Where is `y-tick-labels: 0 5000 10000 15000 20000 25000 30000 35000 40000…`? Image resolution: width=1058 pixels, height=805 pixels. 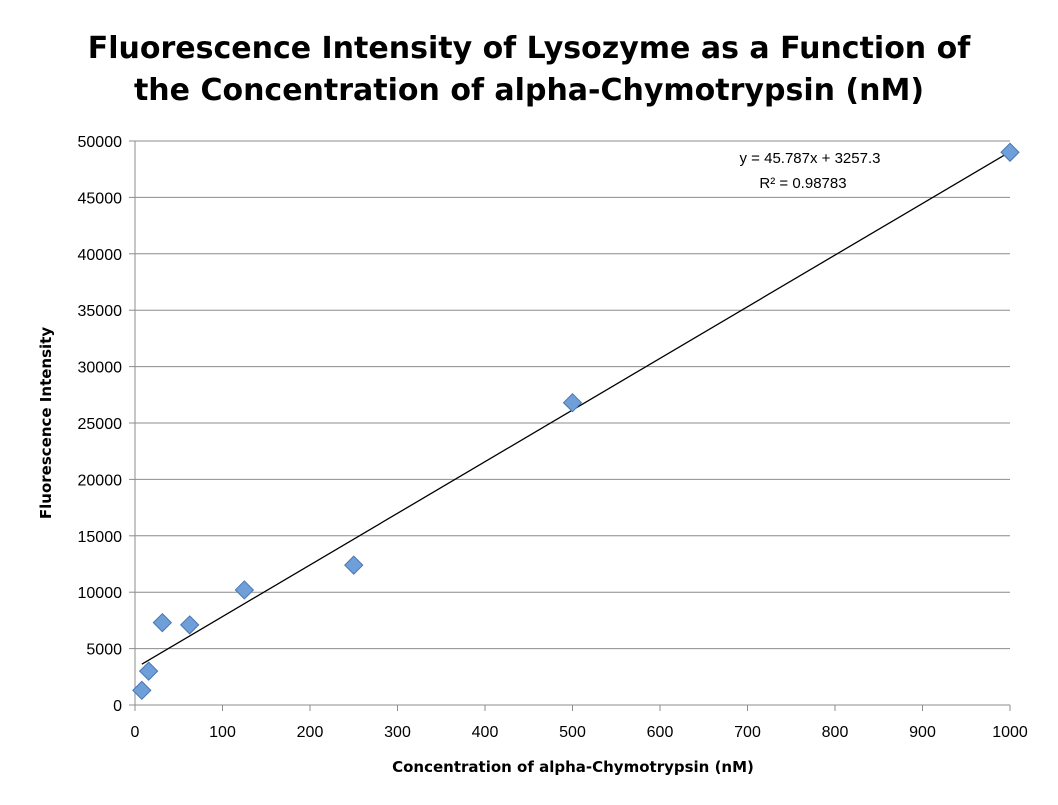
y-tick-labels: 0 5000 10000 15000 20000 25000 30000 35000 40000… is located at coordinates (100, 424).